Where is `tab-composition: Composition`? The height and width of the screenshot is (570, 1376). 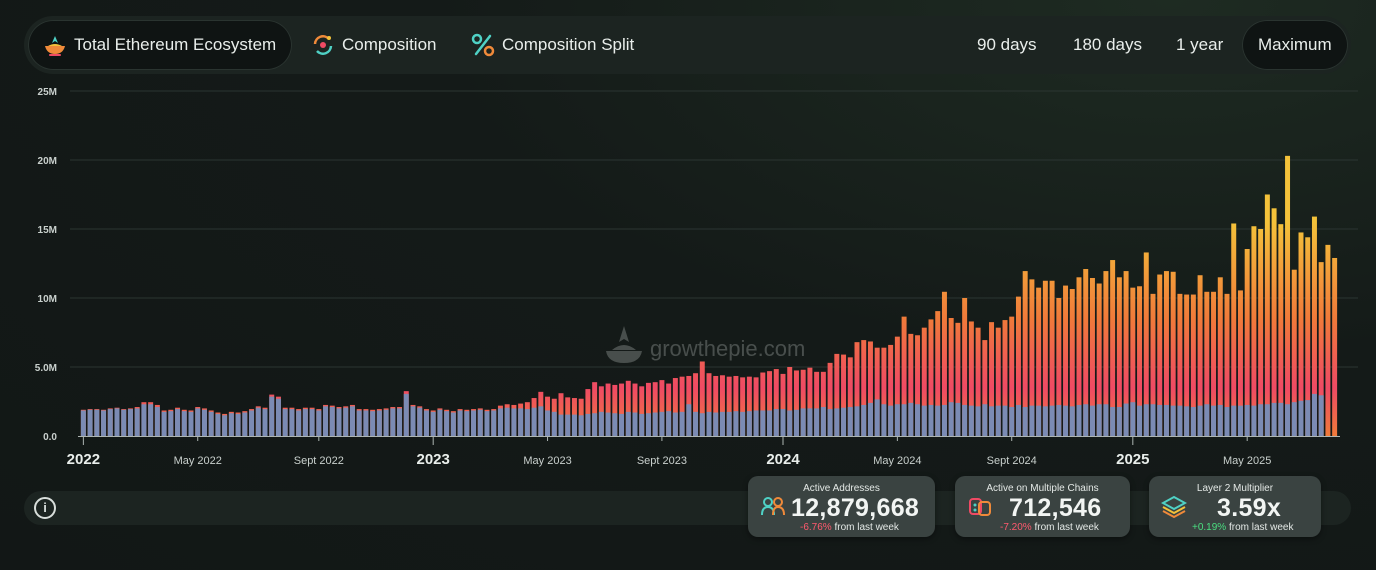
tab-composition: Composition is located at coordinates (373, 45).